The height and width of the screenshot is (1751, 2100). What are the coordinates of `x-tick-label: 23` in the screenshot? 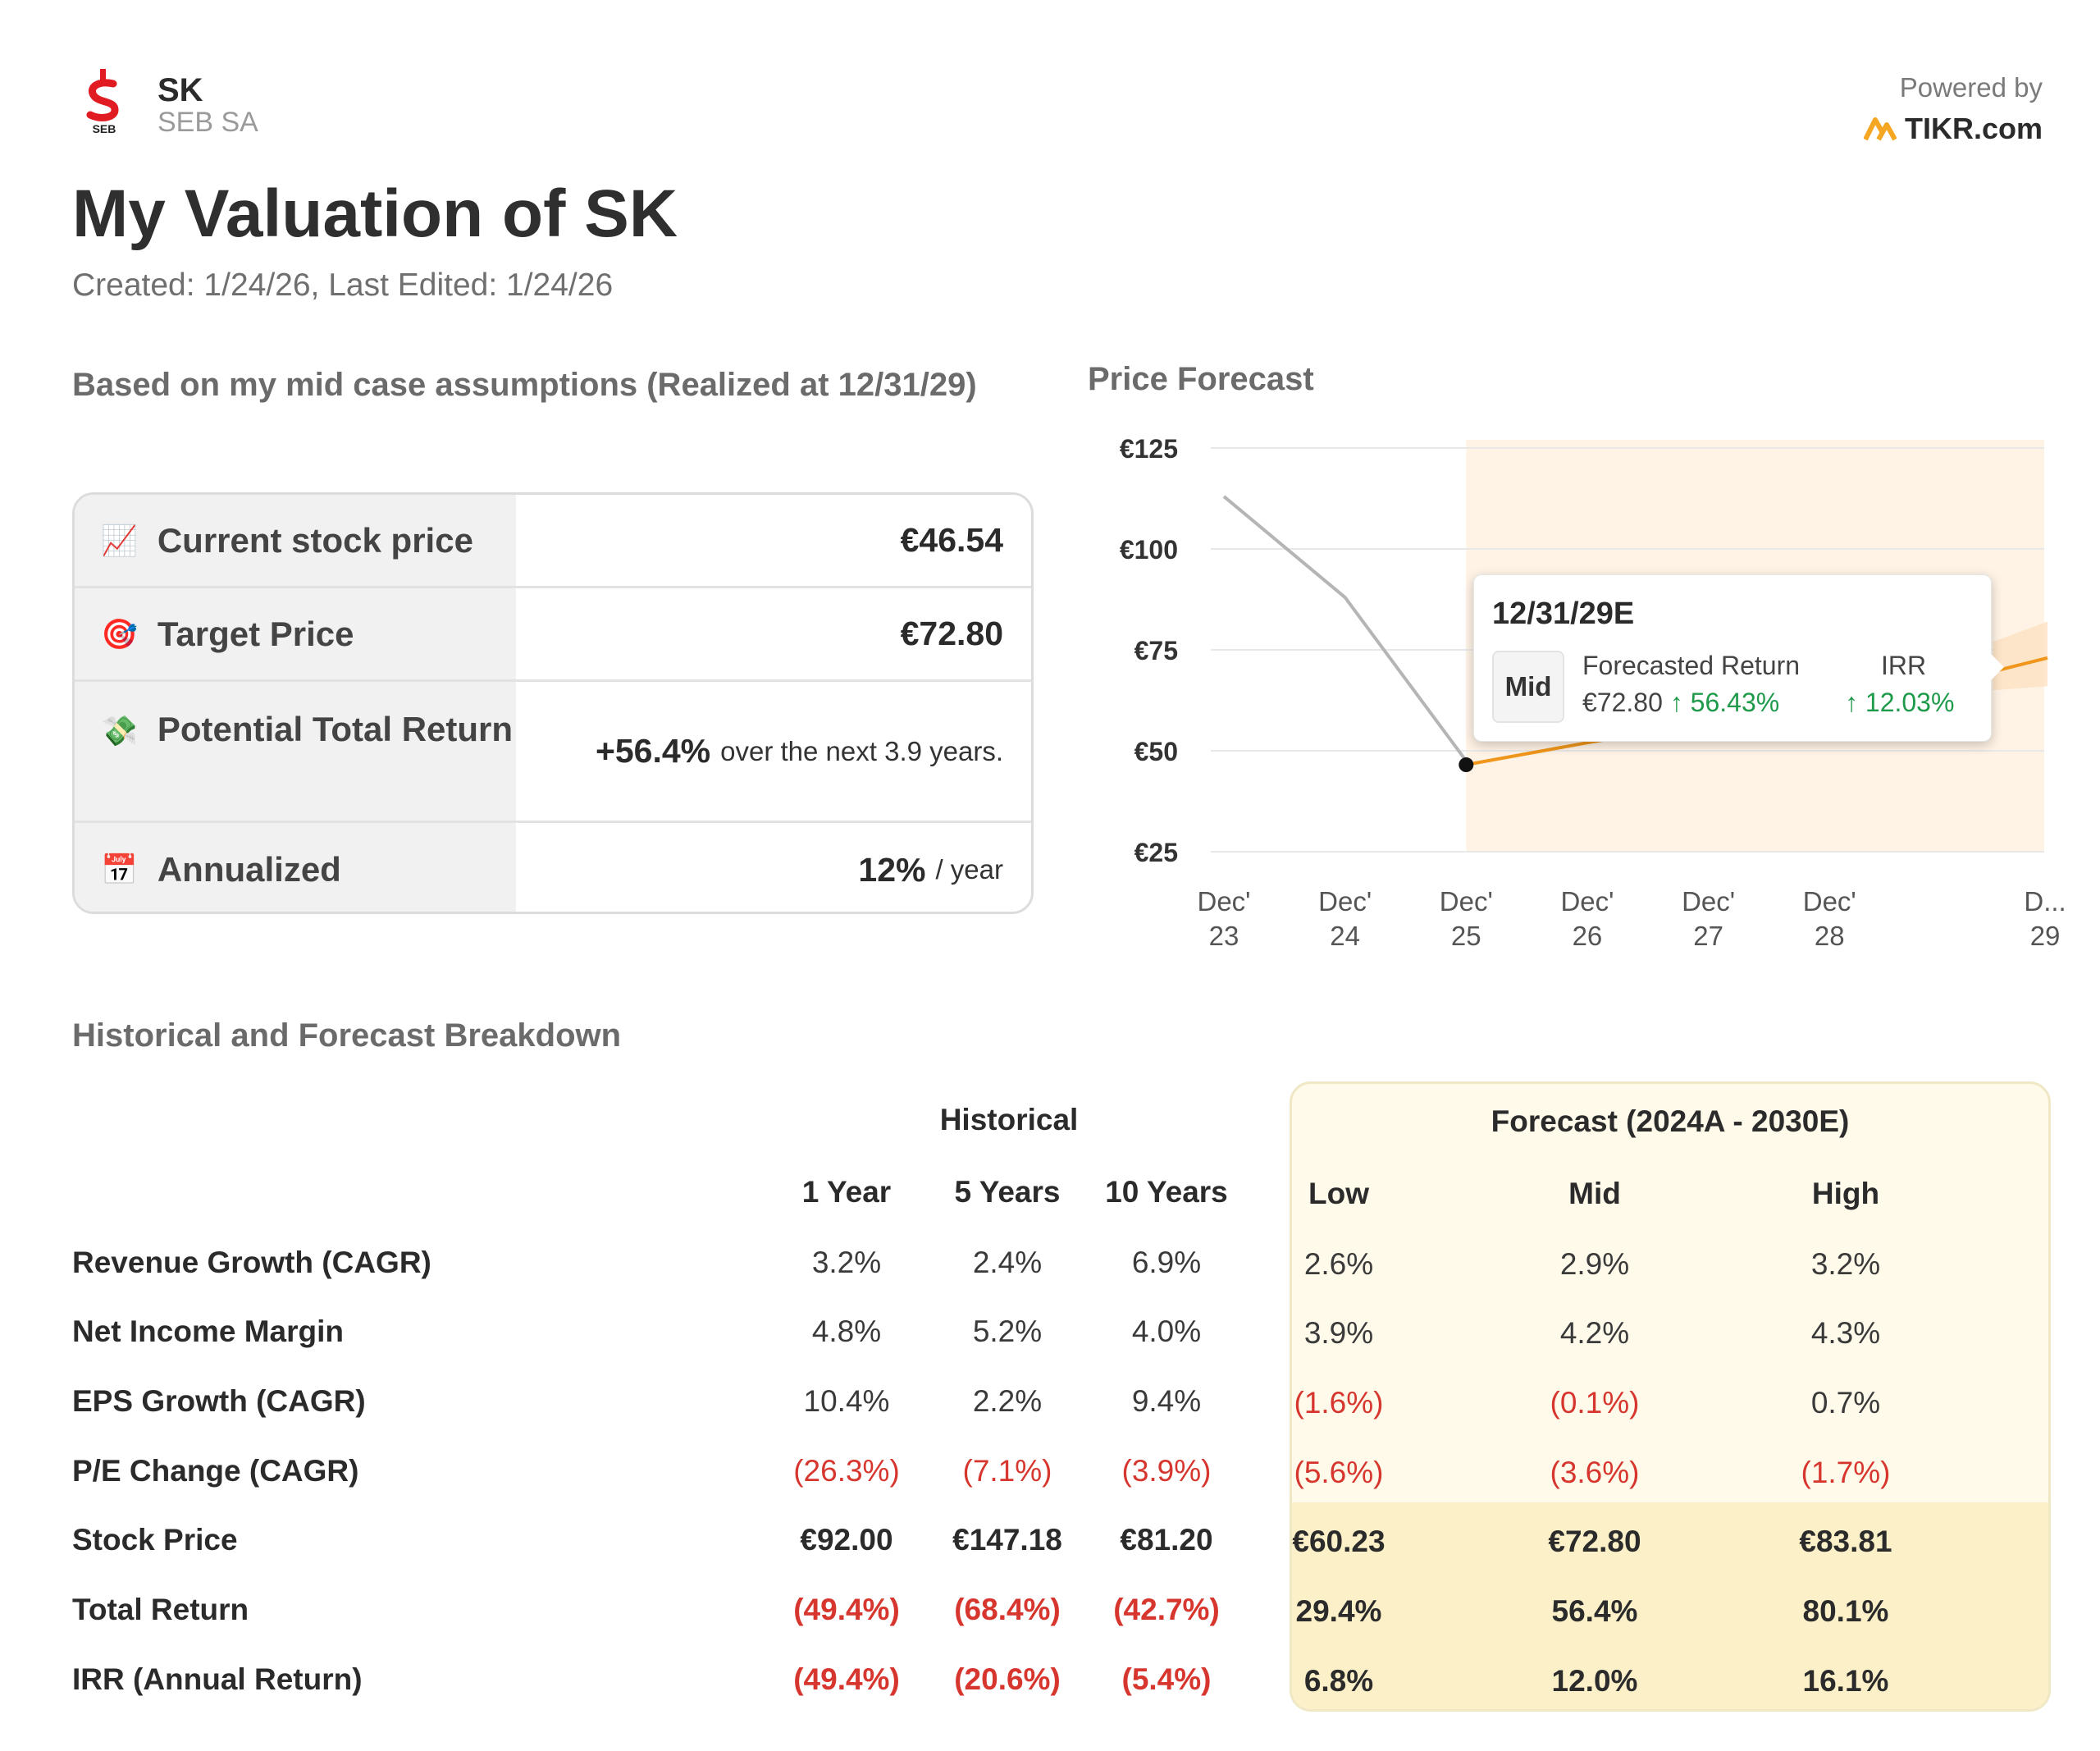 It's located at (1224, 936).